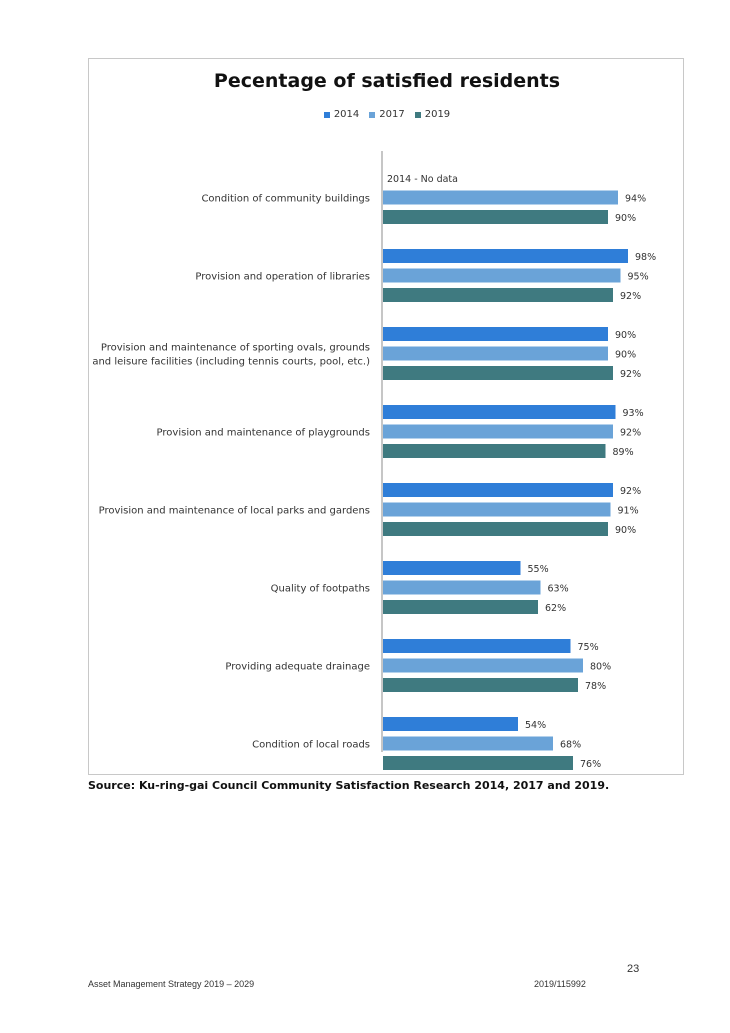 This screenshot has height=1033, width=730. What do you see at coordinates (263, 433) in the screenshot?
I see `category-label: Provision and maintenance of playgrounds` at bounding box center [263, 433].